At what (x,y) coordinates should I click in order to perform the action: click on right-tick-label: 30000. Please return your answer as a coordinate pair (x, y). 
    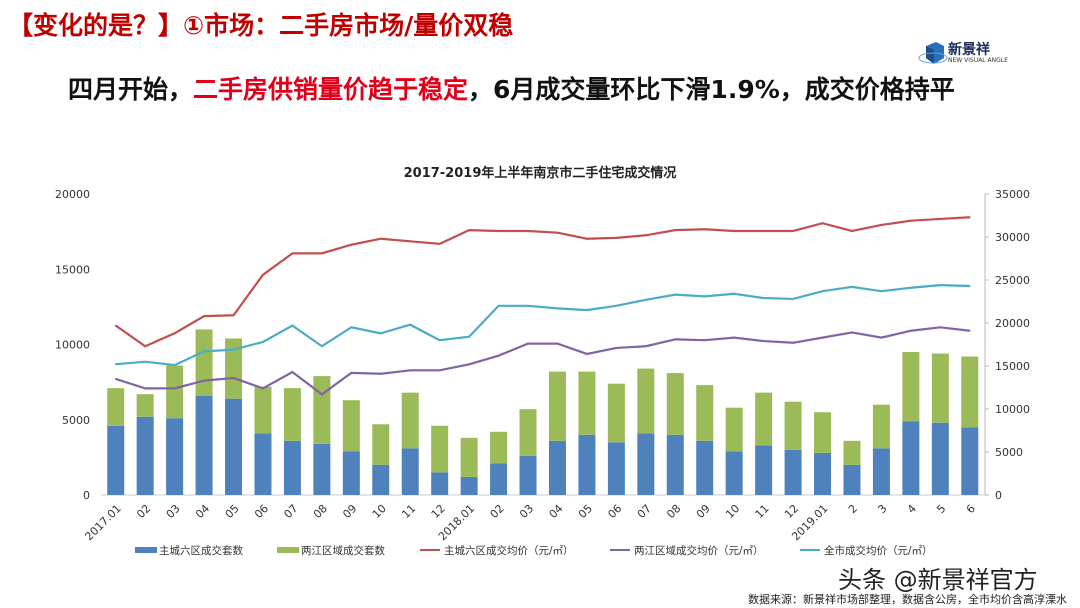
    Looking at the image, I should click on (1012, 237).